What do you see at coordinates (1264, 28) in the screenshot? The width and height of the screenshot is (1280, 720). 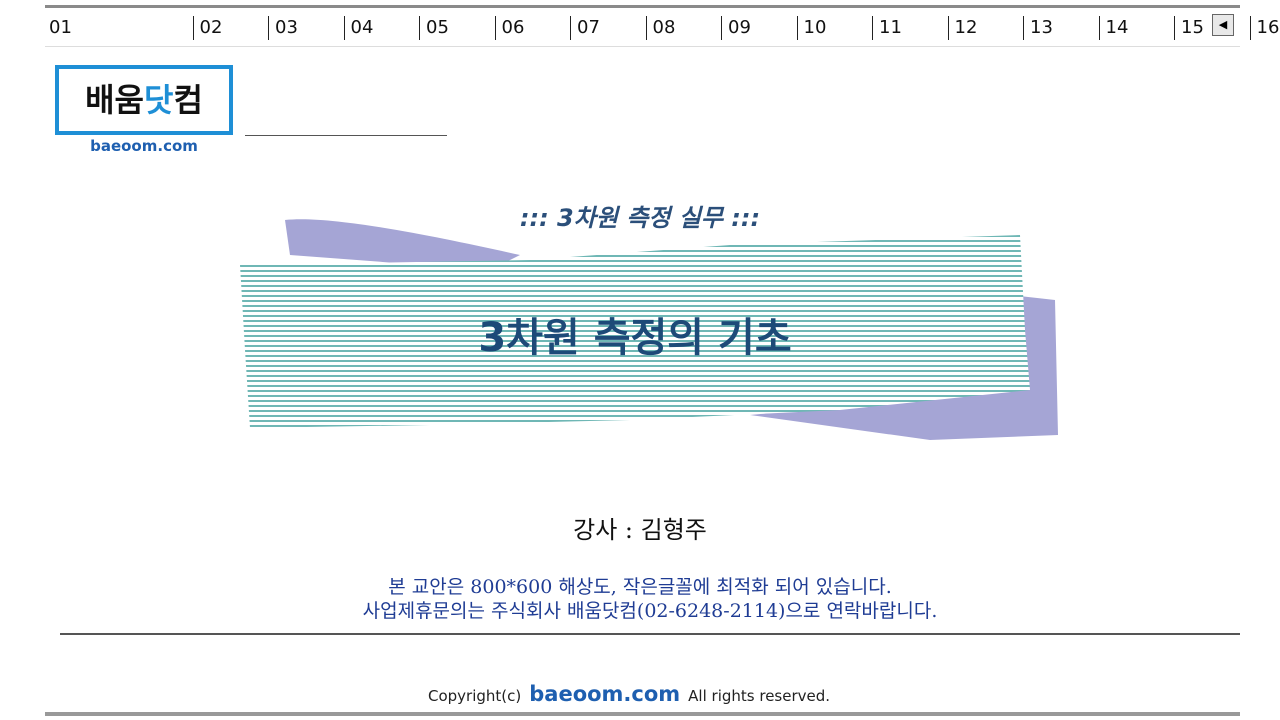 I see `tab: 16` at bounding box center [1264, 28].